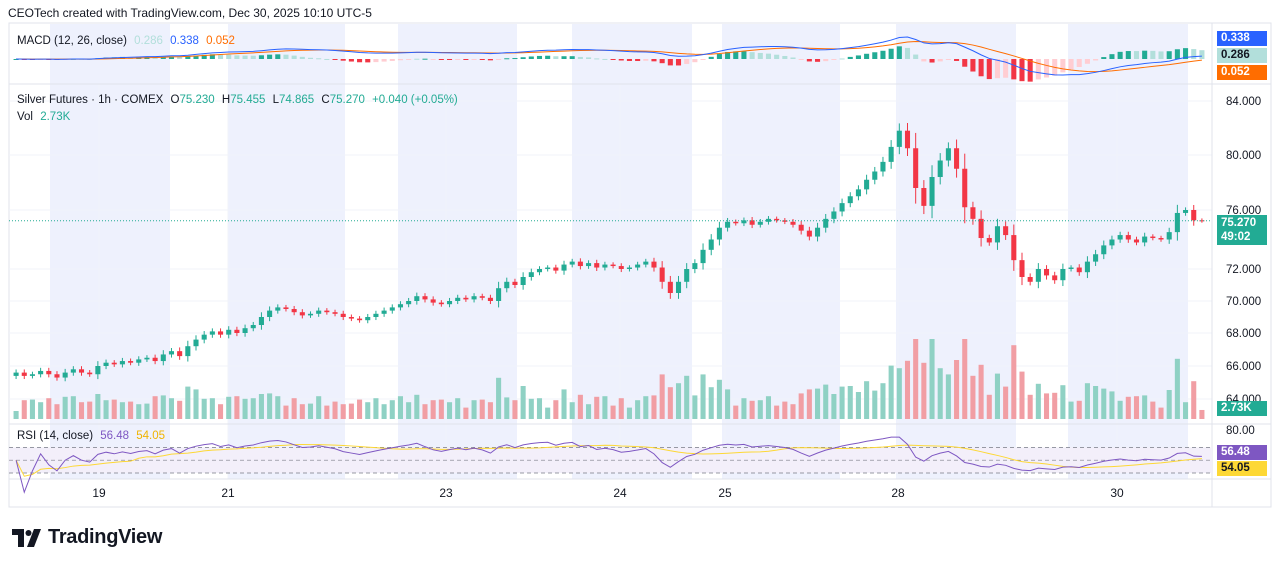 The image size is (1281, 567). What do you see at coordinates (55, 117) in the screenshot?
I see `volume-legend-value: 2.73K` at bounding box center [55, 117].